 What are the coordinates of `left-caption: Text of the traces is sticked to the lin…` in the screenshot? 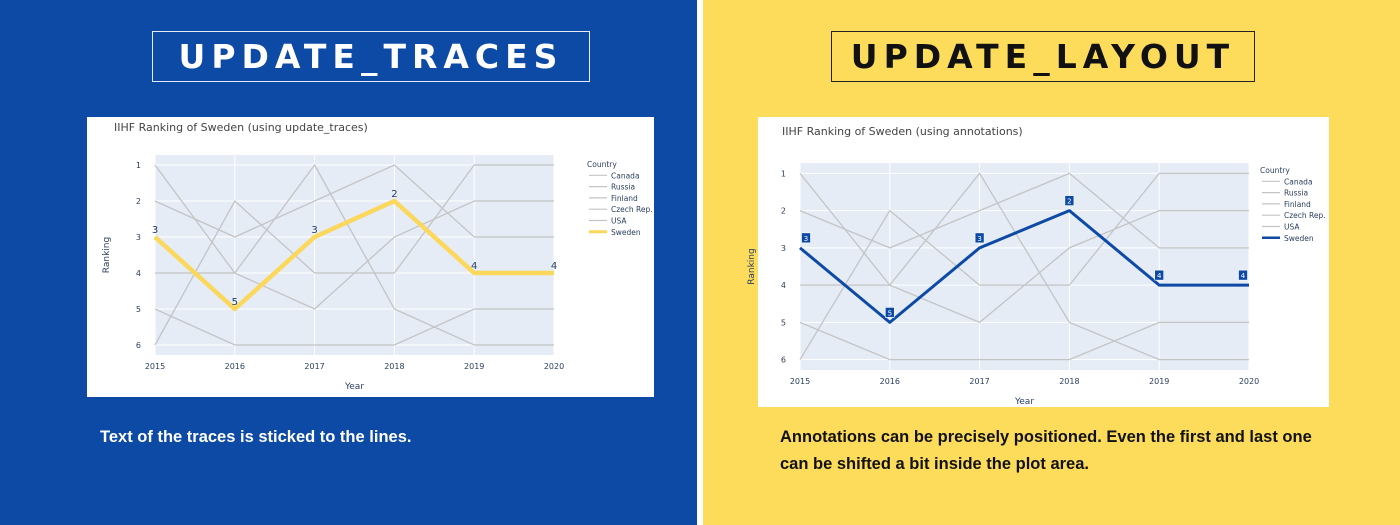 It's located at (256, 437).